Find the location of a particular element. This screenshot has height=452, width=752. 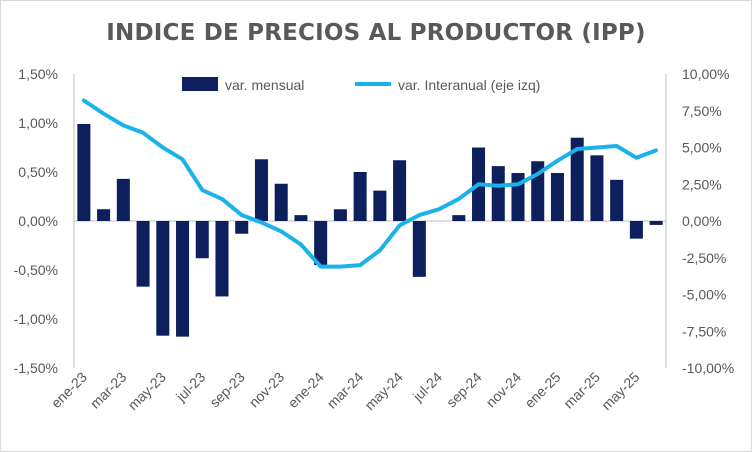

x-tick-label: may-23 is located at coordinates (147, 391).